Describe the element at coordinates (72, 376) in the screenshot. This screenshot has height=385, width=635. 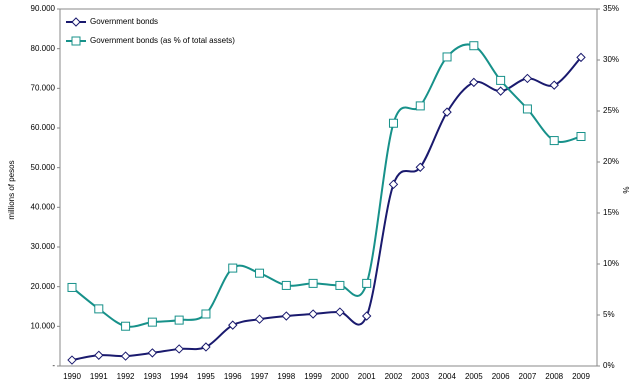
I see `x-tick-label: 1990` at that location.